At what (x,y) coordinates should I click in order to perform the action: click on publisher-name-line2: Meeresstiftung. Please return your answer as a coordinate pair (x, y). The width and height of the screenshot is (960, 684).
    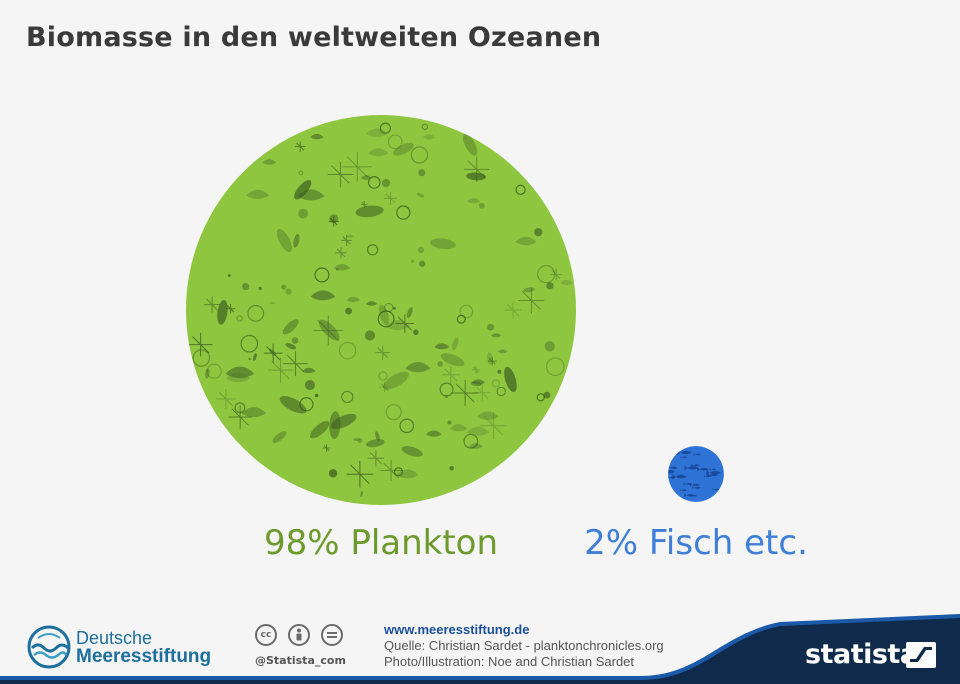
    Looking at the image, I should click on (144, 656).